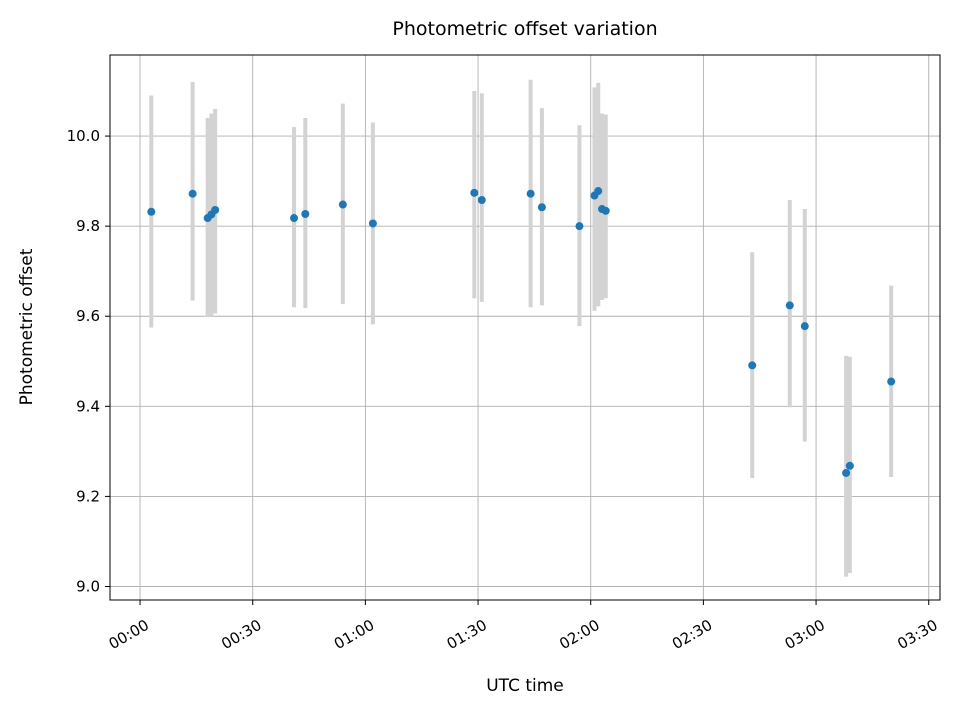 The height and width of the screenshot is (720, 960). What do you see at coordinates (692, 634) in the screenshot?
I see `x-tick-label: 02:30` at bounding box center [692, 634].